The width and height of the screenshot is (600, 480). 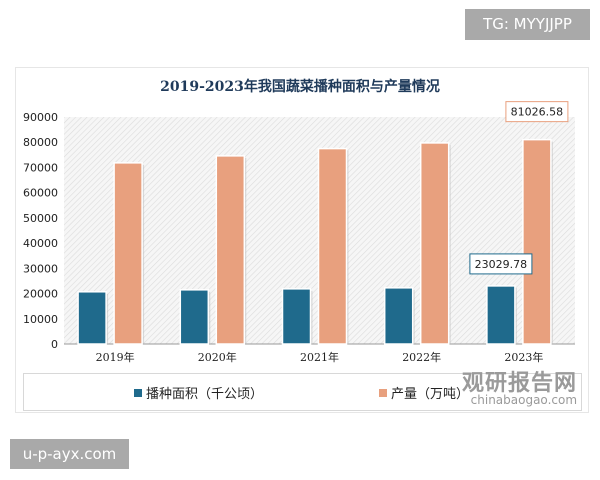 What do you see at coordinates (40, 117) in the screenshot?
I see `y-tick-label: 90000` at bounding box center [40, 117].